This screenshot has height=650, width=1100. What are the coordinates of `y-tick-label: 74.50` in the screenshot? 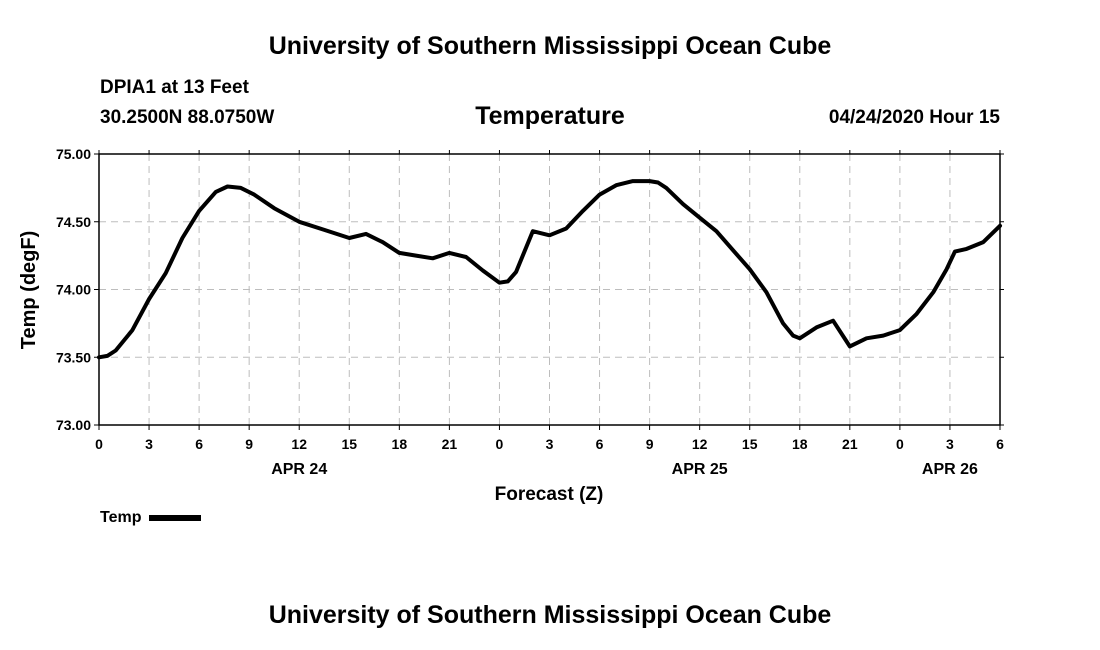 It's located at (73, 222).